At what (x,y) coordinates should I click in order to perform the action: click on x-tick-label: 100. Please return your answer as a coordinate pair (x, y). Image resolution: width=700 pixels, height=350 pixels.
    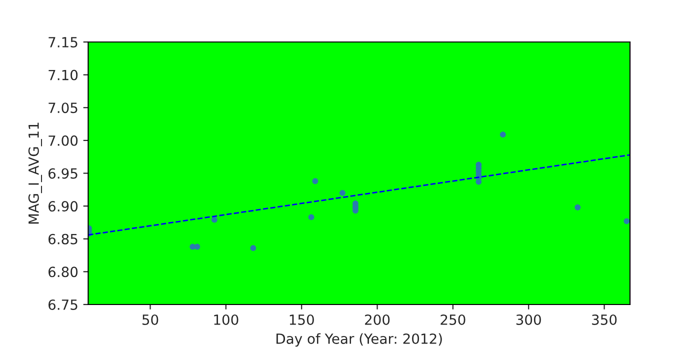
    Looking at the image, I should click on (226, 319).